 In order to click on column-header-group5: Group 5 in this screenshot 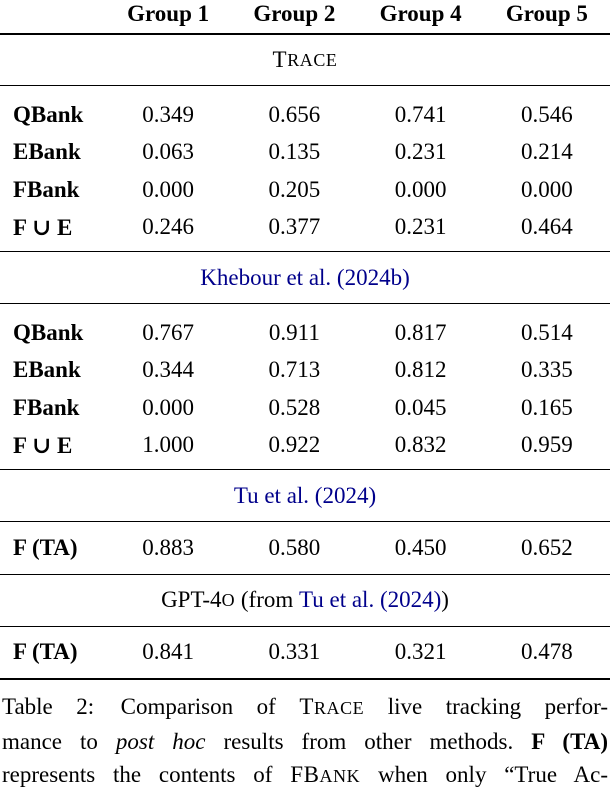, I will do `click(546, 13)`.